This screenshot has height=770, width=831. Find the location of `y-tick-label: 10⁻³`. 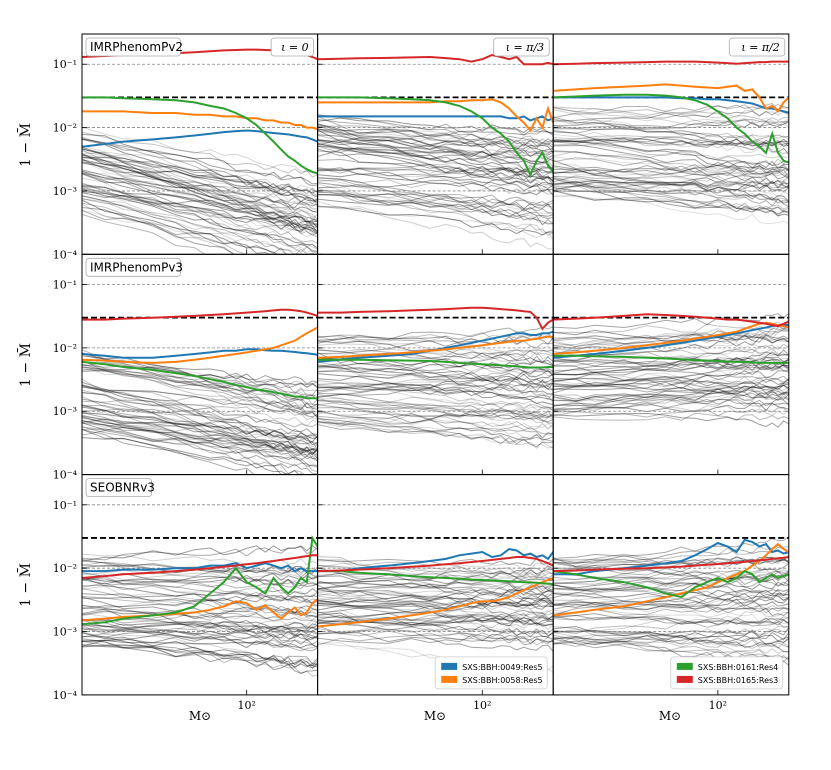

y-tick-label: 10⁻³ is located at coordinates (65, 411).